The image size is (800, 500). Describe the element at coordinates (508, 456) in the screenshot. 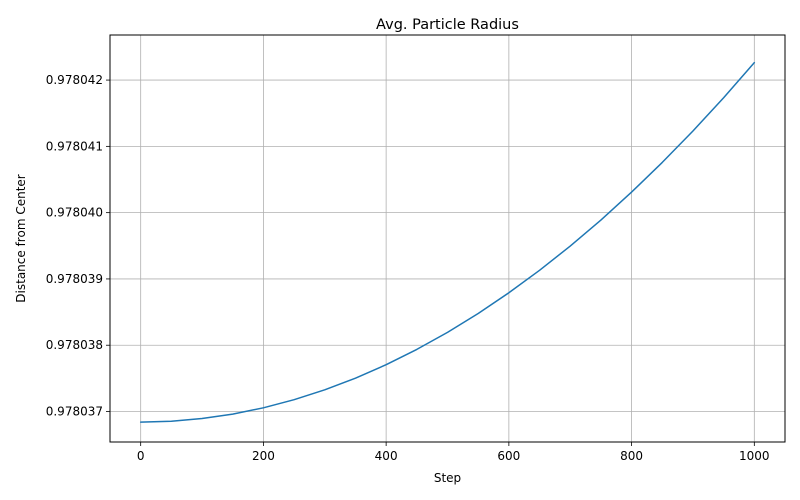

I see `x-tick-label: 600` at that location.